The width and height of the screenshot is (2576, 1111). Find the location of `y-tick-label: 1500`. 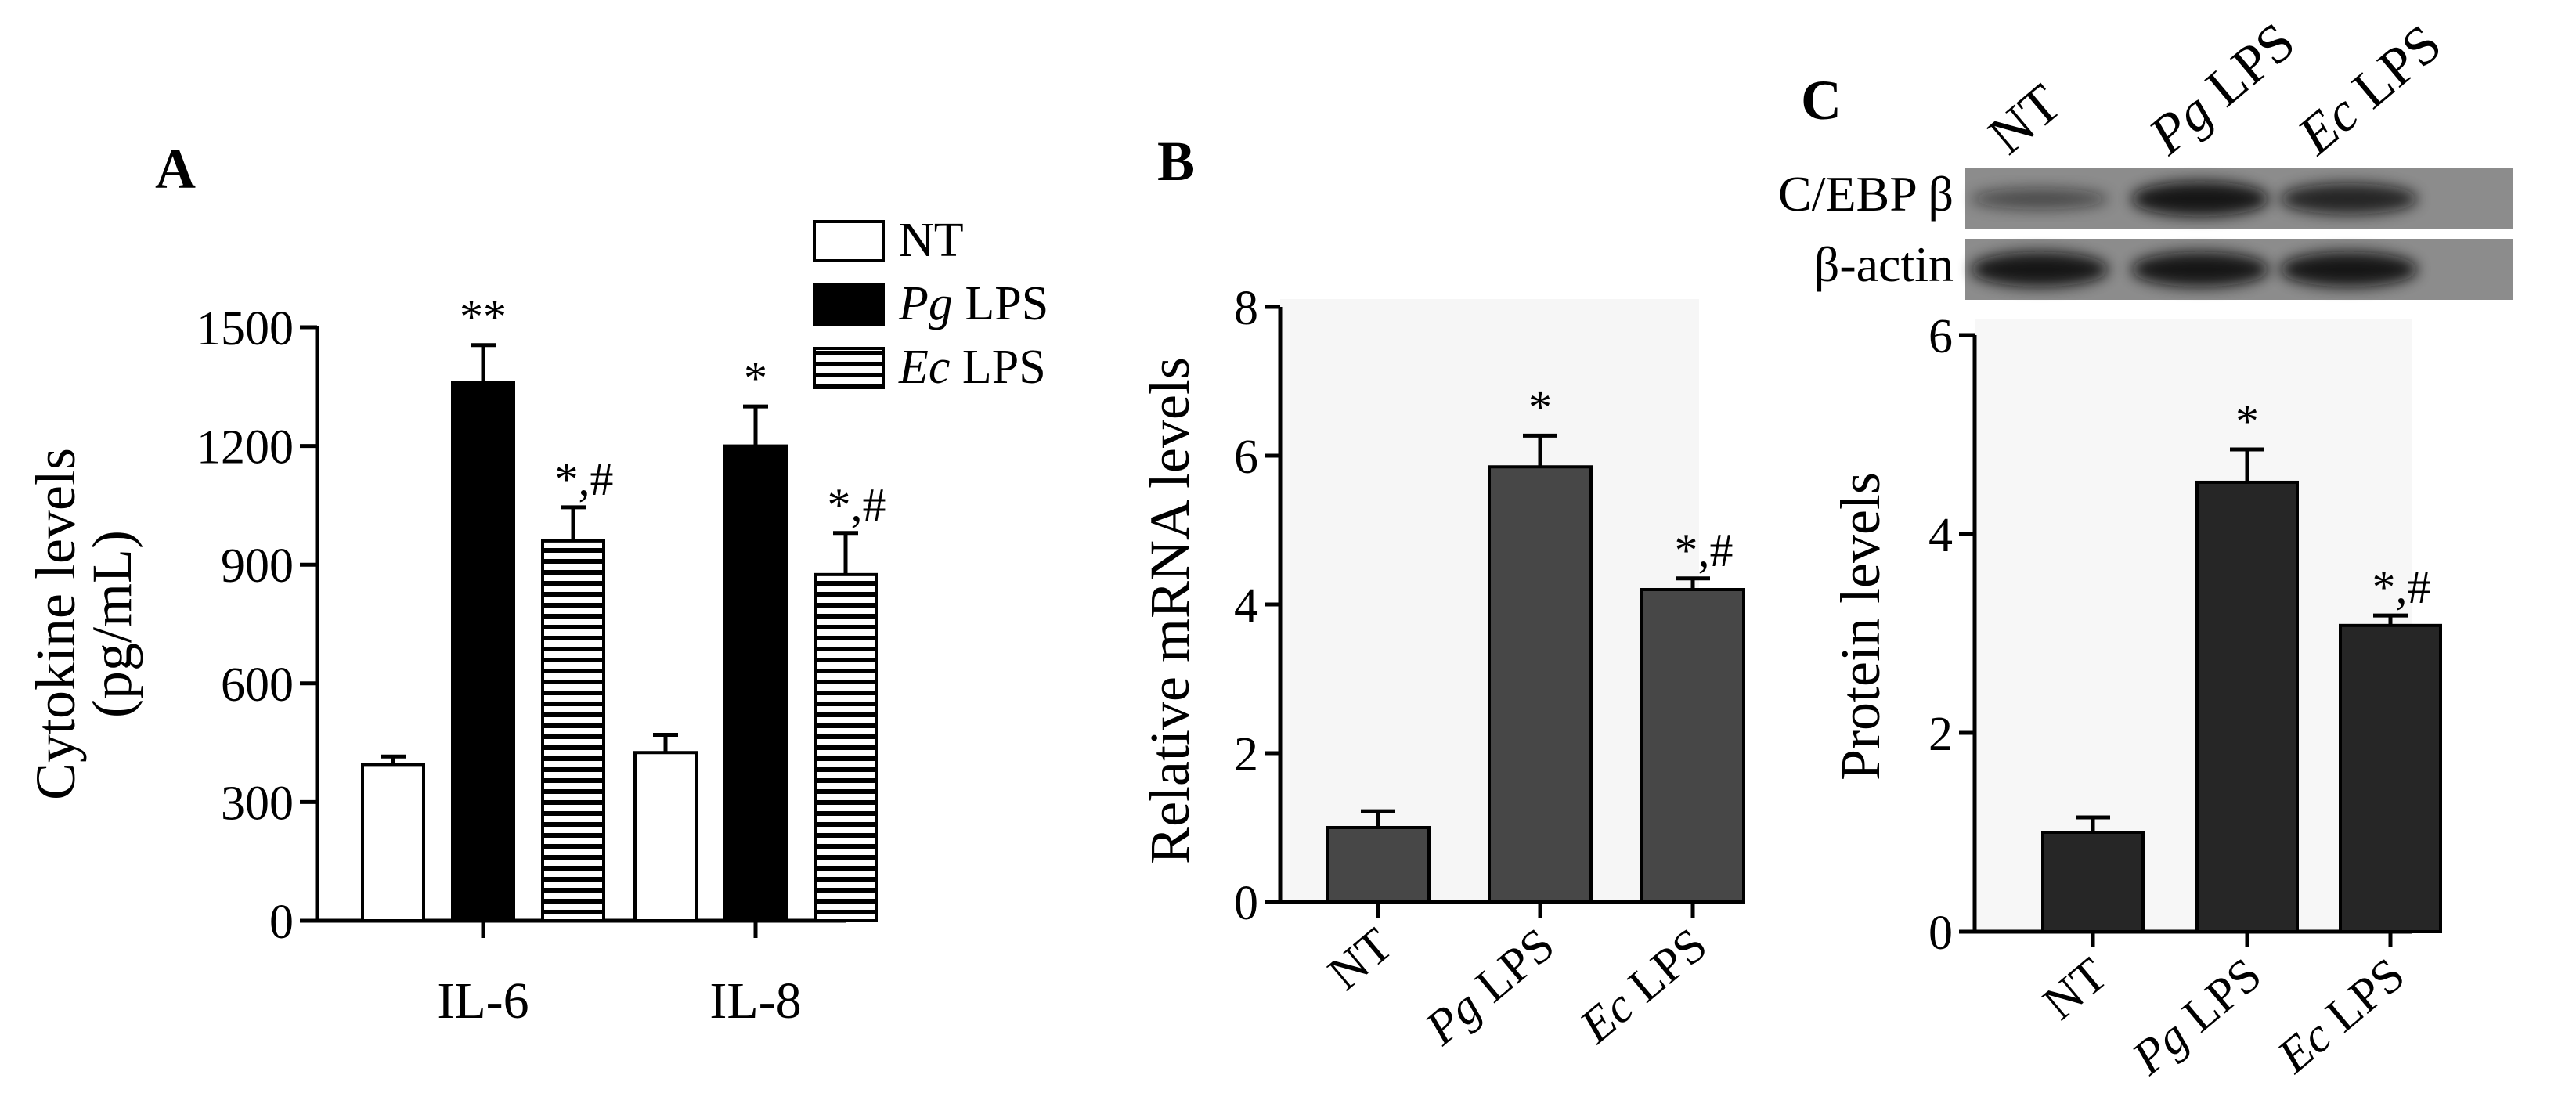

y-tick-label: 1500 is located at coordinates (246, 328).